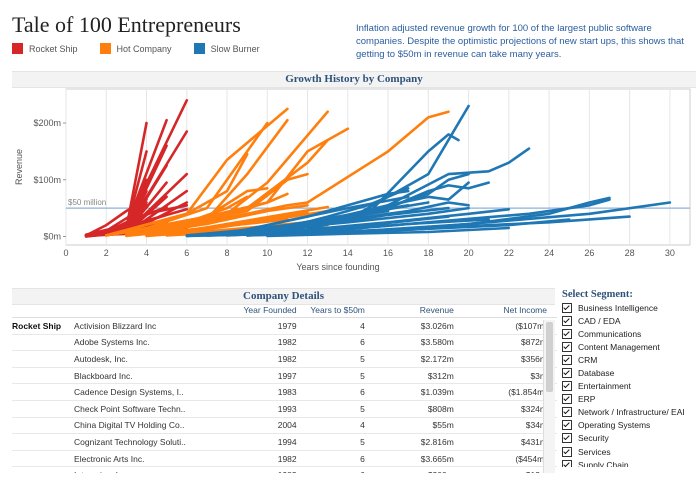  I want to click on cell-revenue: $1.039m, so click(417, 392).